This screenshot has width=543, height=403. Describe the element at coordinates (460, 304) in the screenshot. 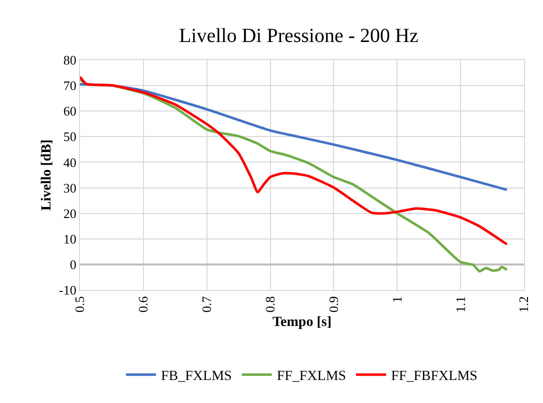

I see `x-tick-label: 1.1` at that location.